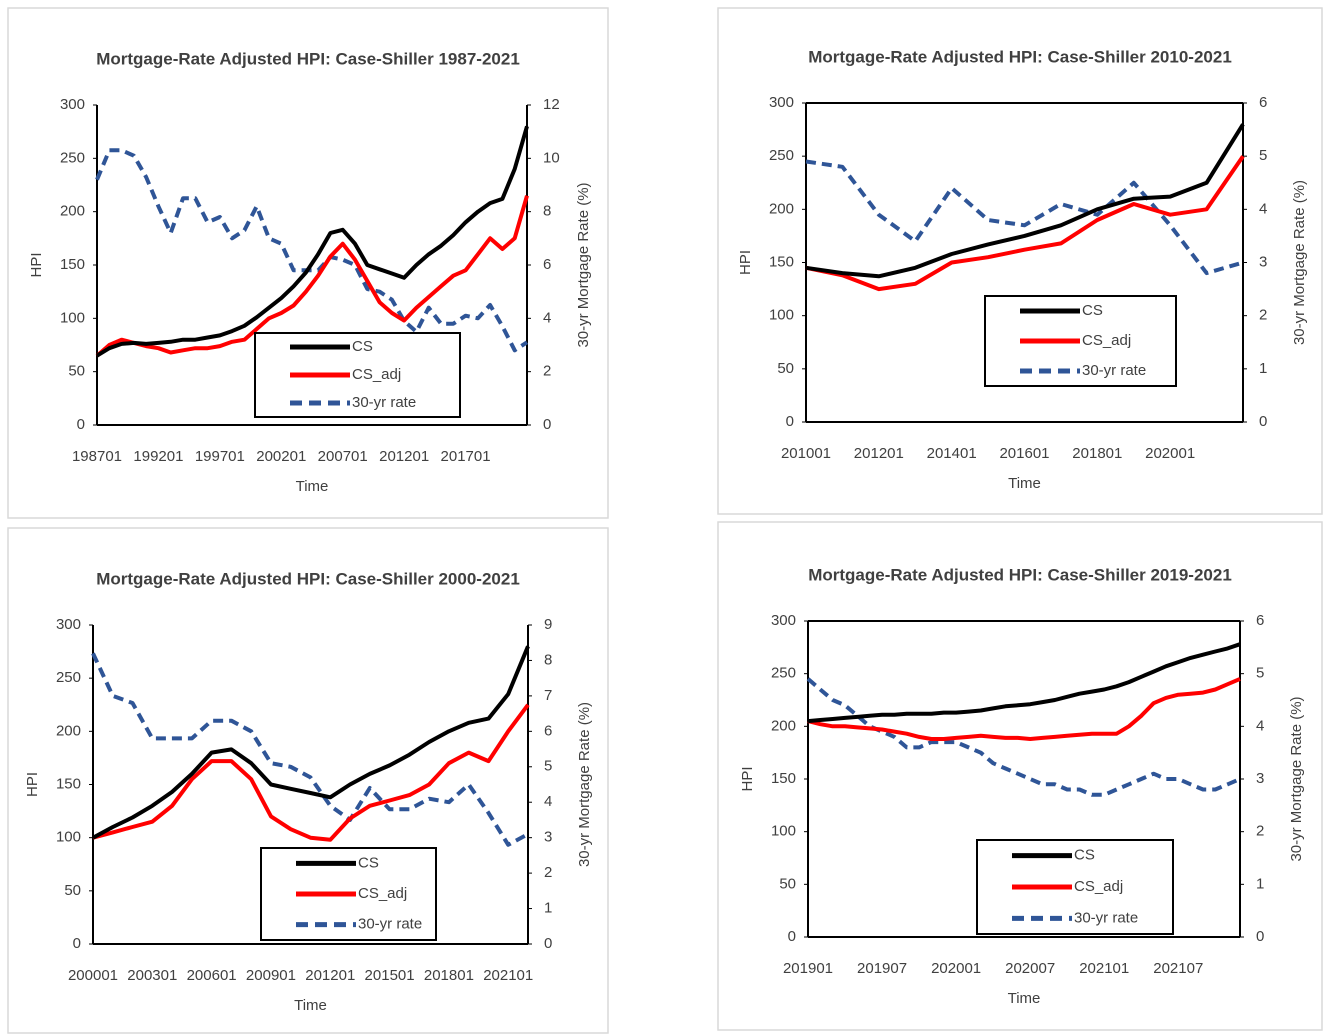 This screenshot has height=1034, width=1323. What do you see at coordinates (548, 695) in the screenshot?
I see `y2-tick-label: 7` at bounding box center [548, 695].